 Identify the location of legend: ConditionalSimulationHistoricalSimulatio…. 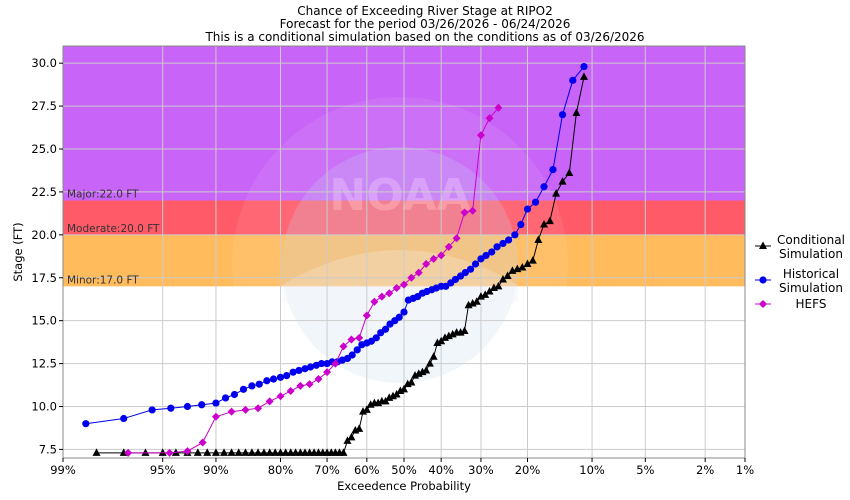
(800, 272).